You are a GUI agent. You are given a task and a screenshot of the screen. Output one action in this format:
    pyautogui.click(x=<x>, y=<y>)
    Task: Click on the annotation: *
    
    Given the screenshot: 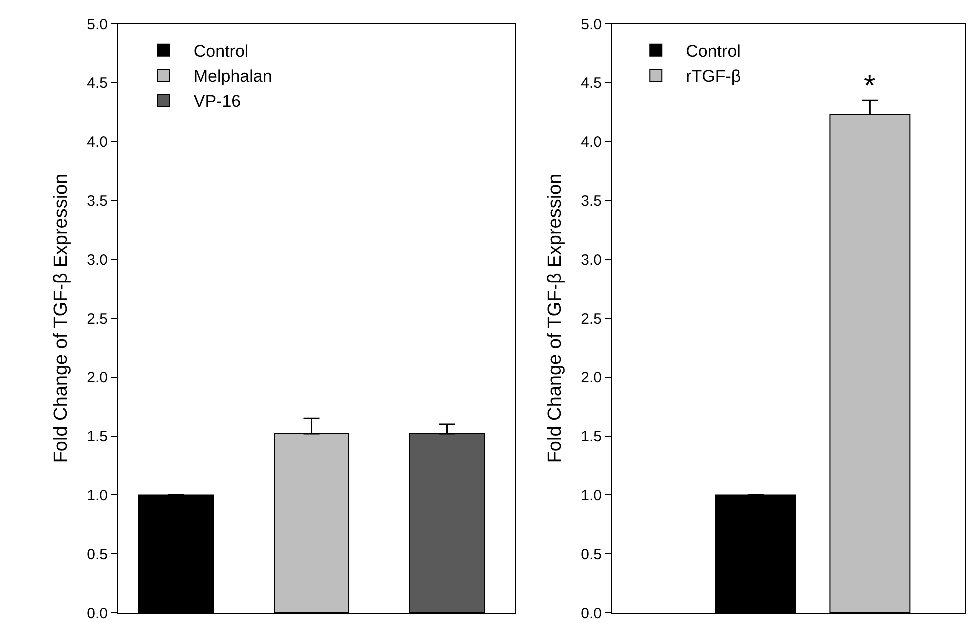 What is the action you would take?
    pyautogui.click(x=870, y=86)
    